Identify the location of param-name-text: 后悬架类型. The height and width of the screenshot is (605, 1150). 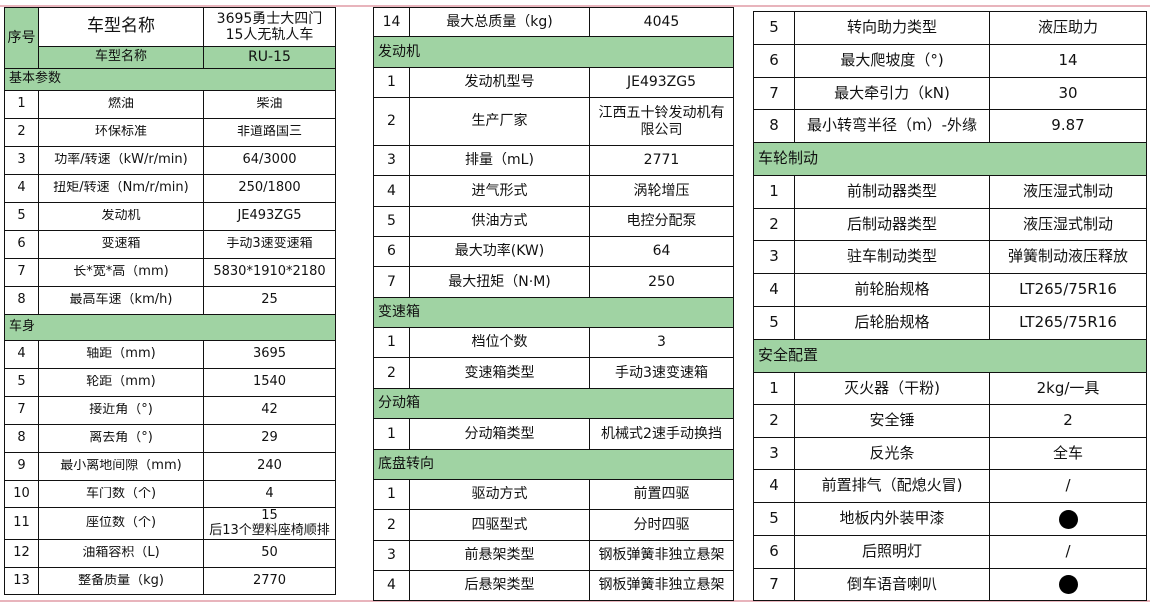
(499, 585).